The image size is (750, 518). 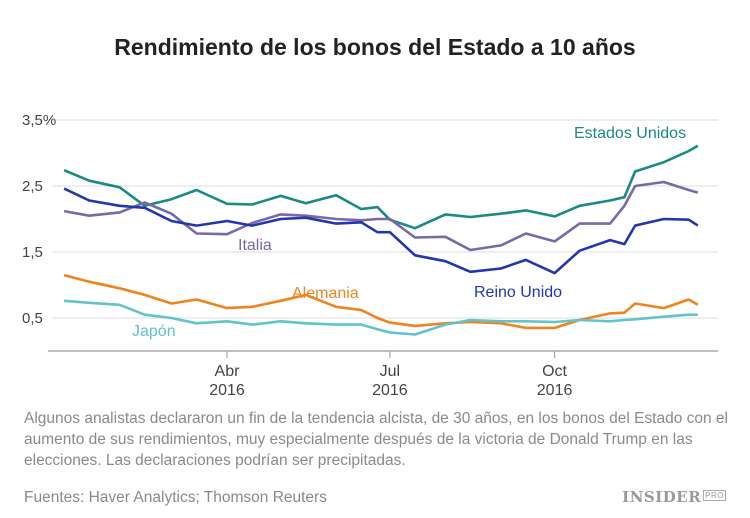 What do you see at coordinates (630, 133) in the screenshot?
I see `series-label: Estados Unidos` at bounding box center [630, 133].